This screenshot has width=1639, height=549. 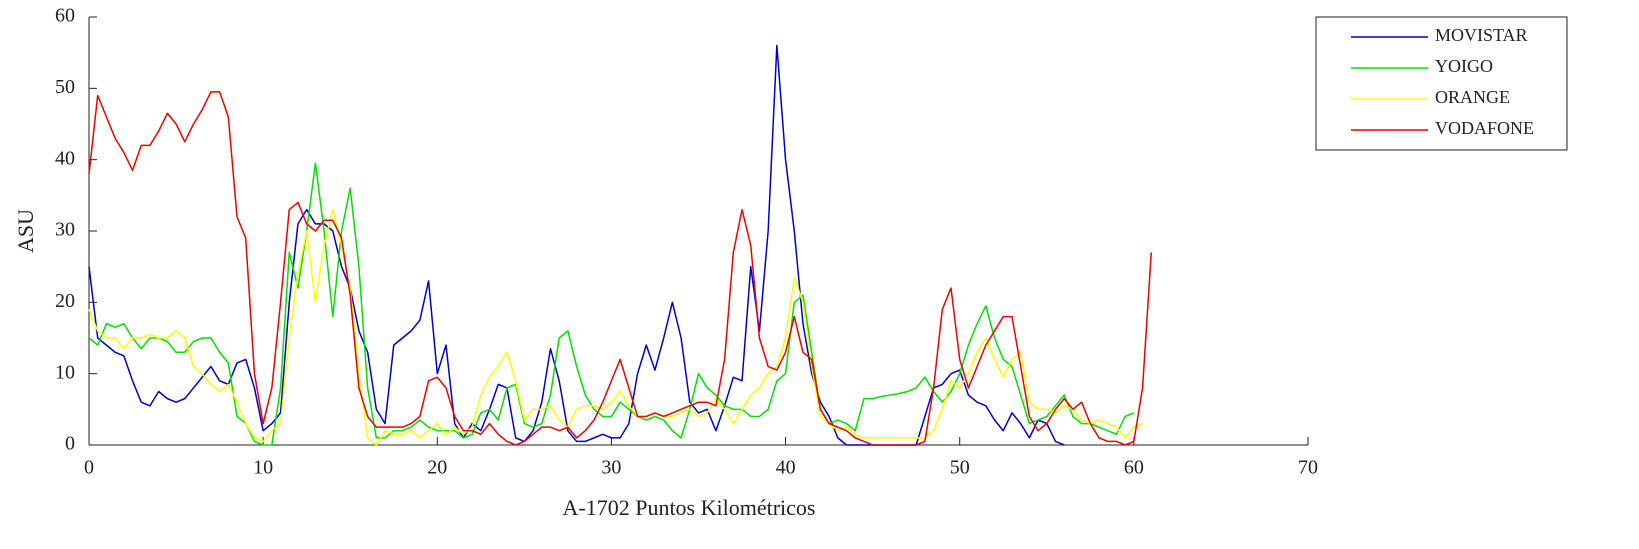 What do you see at coordinates (1441, 83) in the screenshot?
I see `legend-box` at bounding box center [1441, 83].